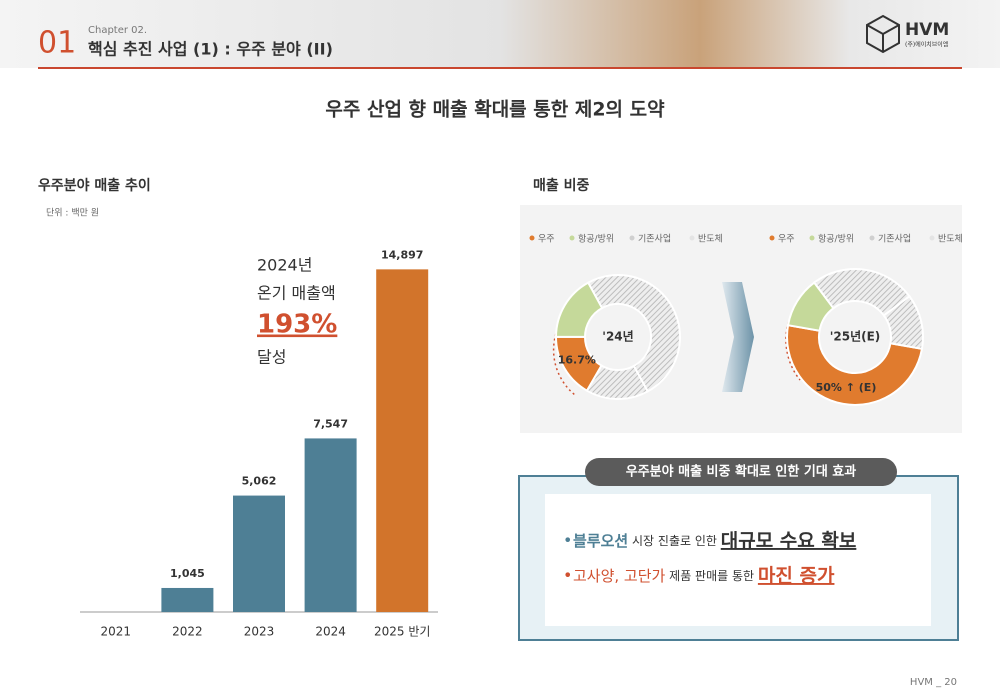 Image resolution: width=1000 pixels, height=697 pixels. What do you see at coordinates (711, 576) in the screenshot?
I see `effect-text: 제품 판매를 통한` at bounding box center [711, 576].